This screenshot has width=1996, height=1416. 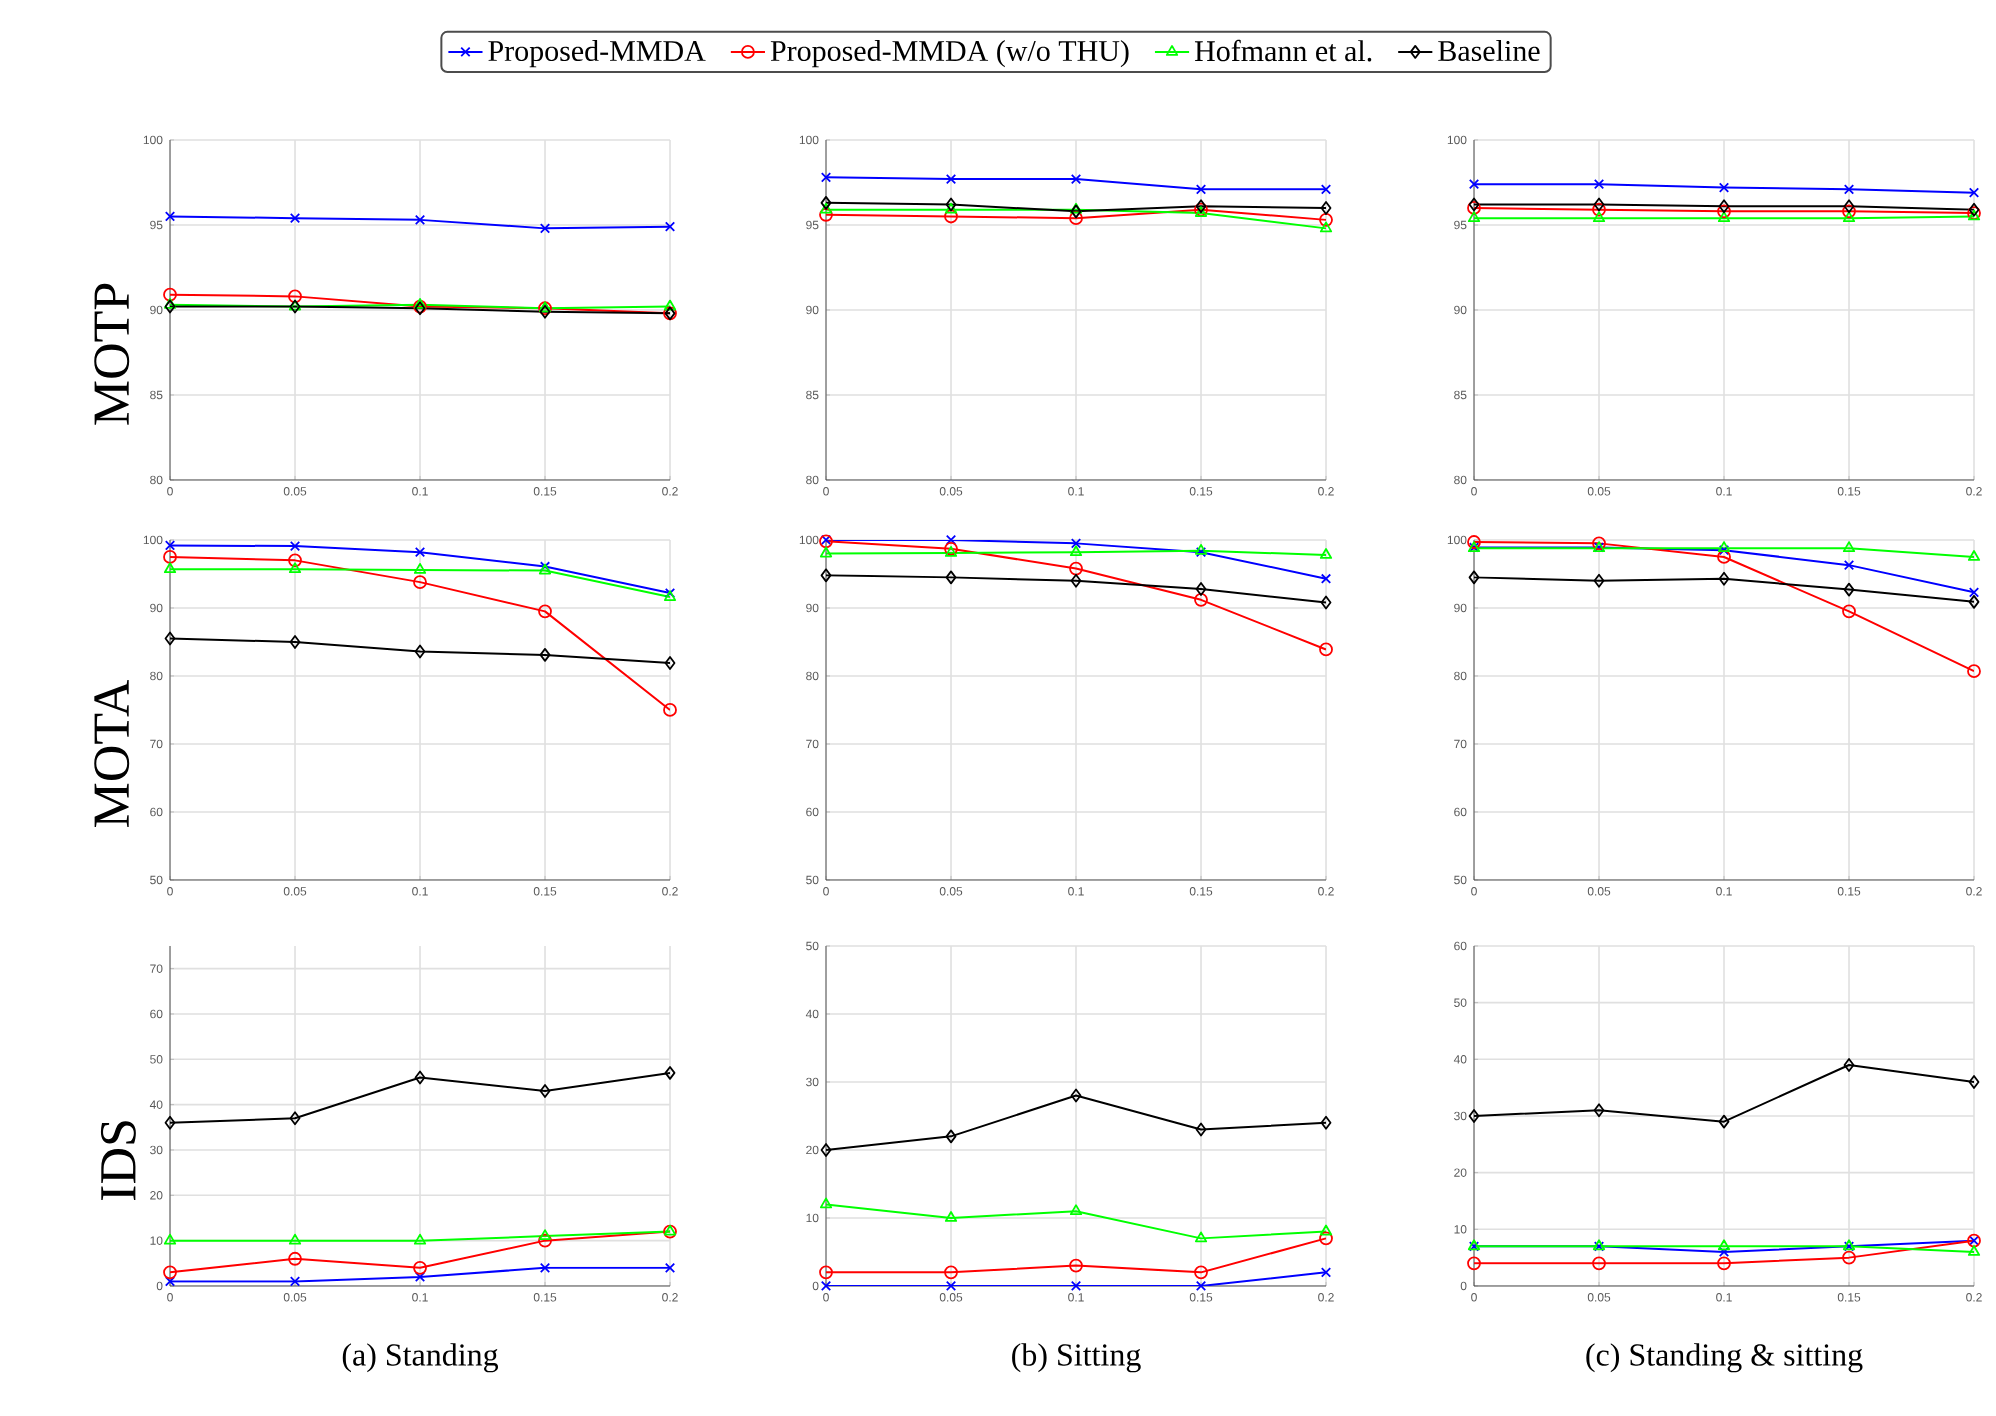 What do you see at coordinates (1076, 1358) in the screenshot?
I see `x-axis-title: (b) Sitting` at bounding box center [1076, 1358].